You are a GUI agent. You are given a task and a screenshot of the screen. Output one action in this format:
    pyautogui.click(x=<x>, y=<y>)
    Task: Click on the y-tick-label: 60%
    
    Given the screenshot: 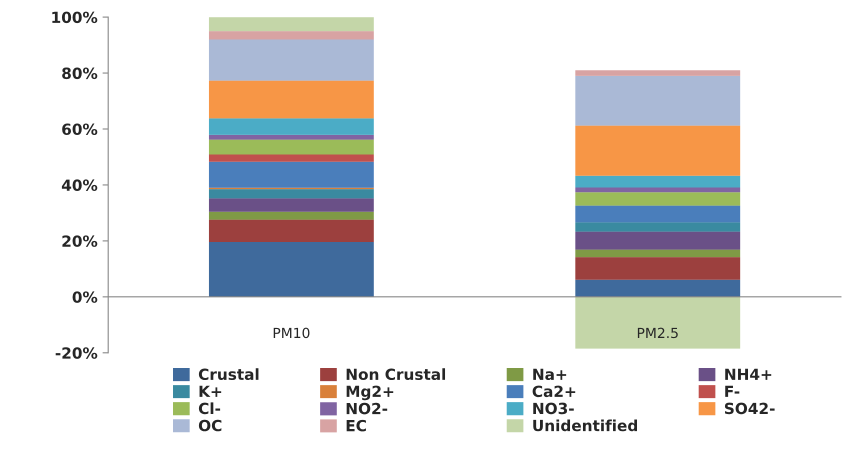 What is the action you would take?
    pyautogui.click(x=80, y=129)
    